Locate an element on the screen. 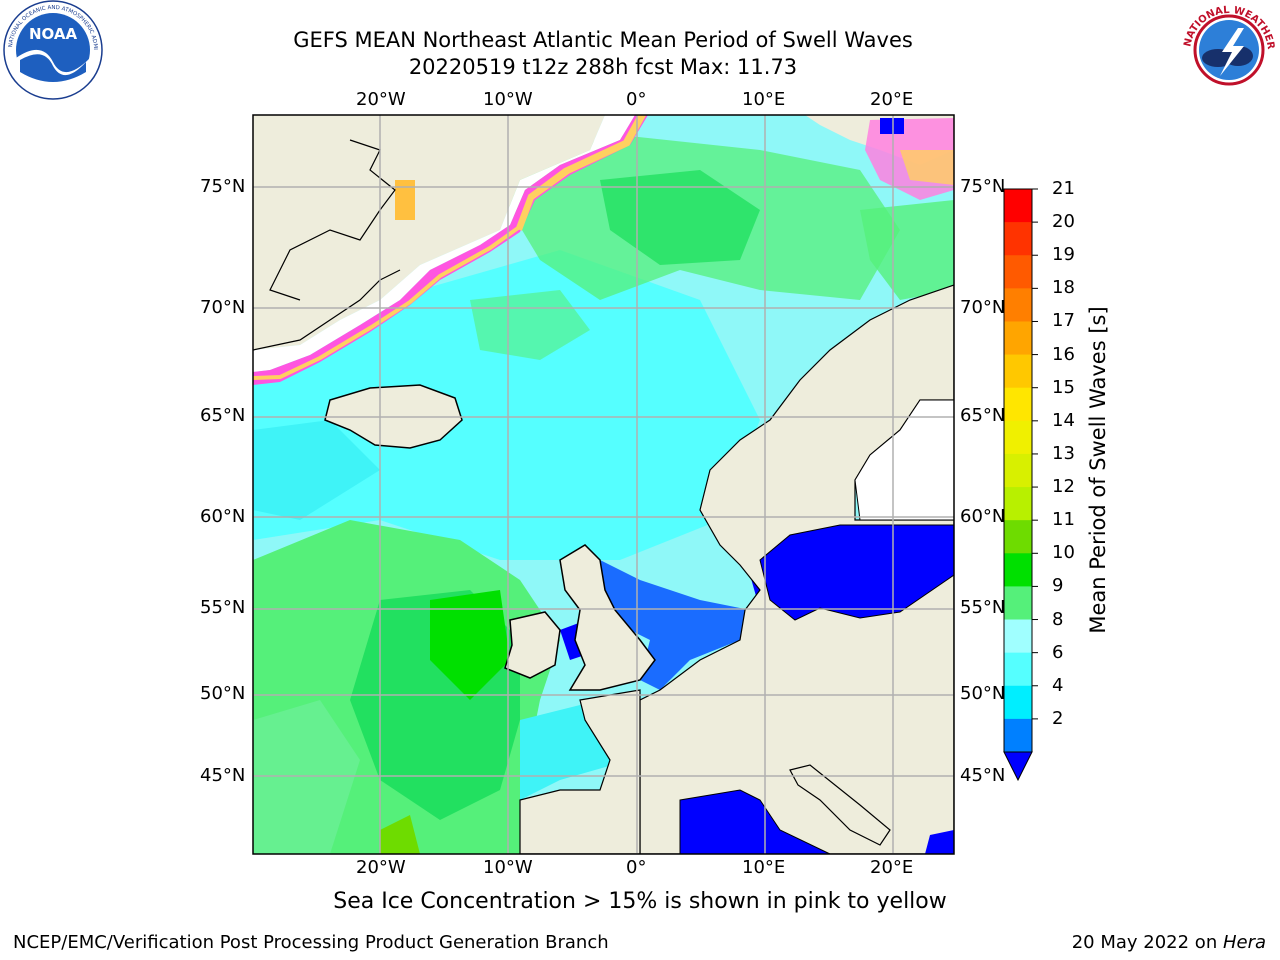  nws-logo: NATIONAL WEATHER SERVICE is located at coordinates (1227, 49).